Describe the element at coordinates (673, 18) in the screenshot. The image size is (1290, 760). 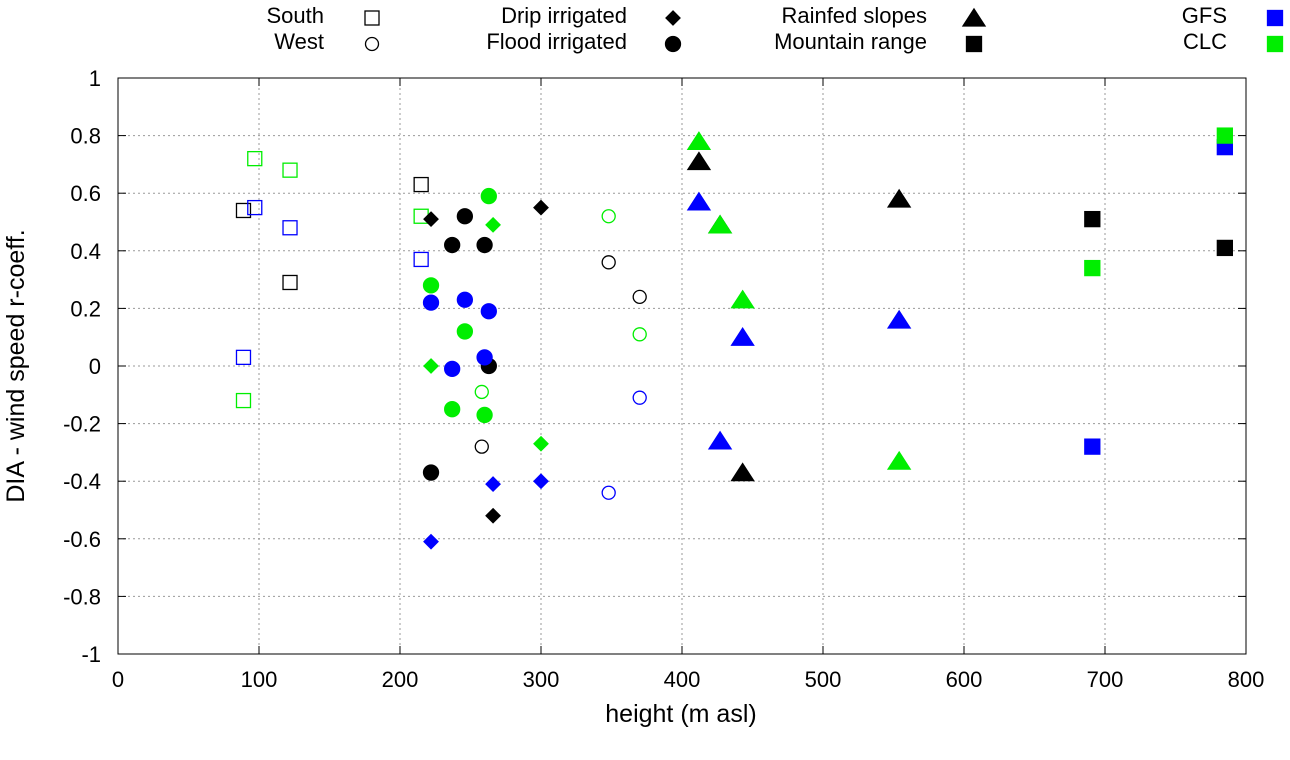
I see `legend-diamond-icon` at that location.